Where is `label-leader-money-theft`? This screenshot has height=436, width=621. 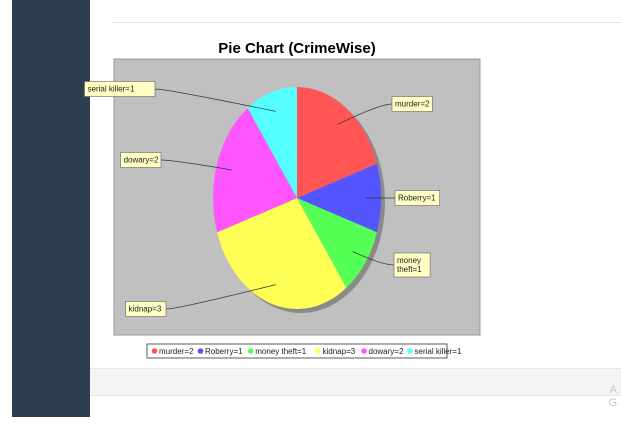
label-leader-money-theft is located at coordinates (373, 258).